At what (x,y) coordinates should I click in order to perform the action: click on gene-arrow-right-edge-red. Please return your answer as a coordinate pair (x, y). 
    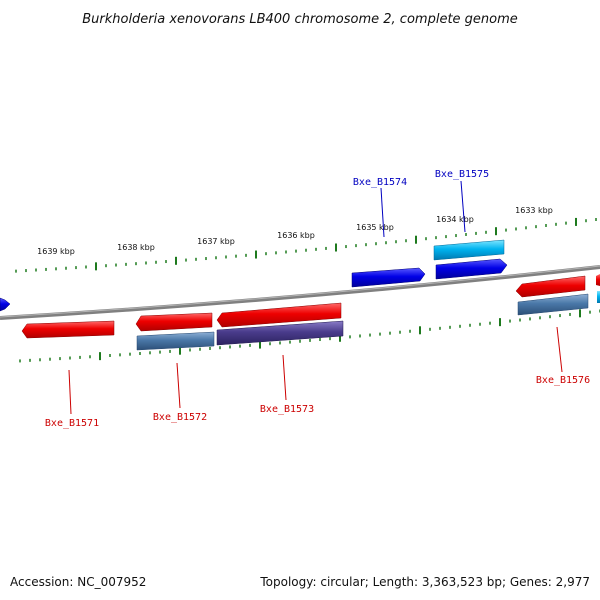
    Looking at the image, I should click on (598, 280).